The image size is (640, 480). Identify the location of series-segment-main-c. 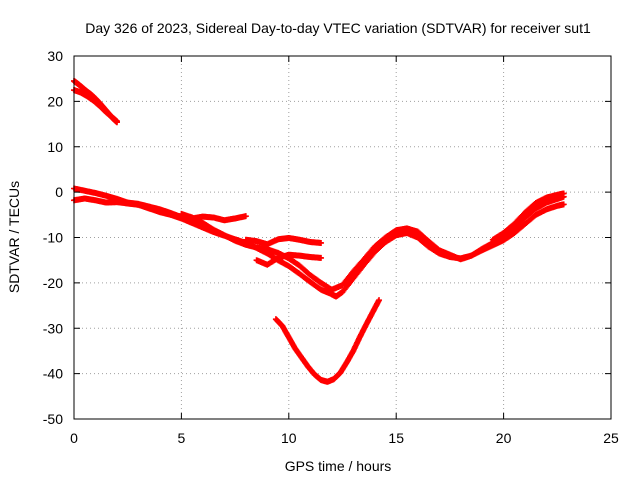
(372, 243).